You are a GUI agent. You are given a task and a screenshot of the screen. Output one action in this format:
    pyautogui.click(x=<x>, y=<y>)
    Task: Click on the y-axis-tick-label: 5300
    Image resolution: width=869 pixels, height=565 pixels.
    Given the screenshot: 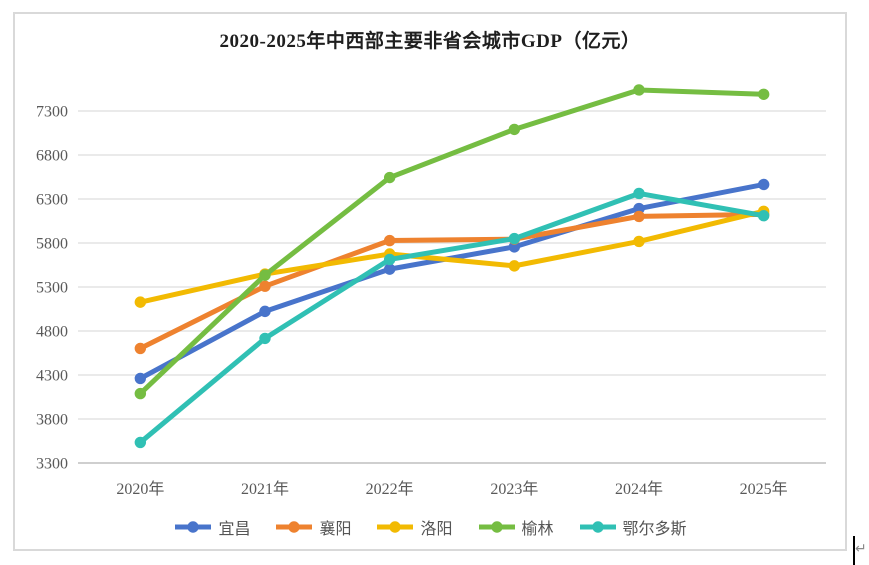 What is the action you would take?
    pyautogui.click(x=52, y=288)
    